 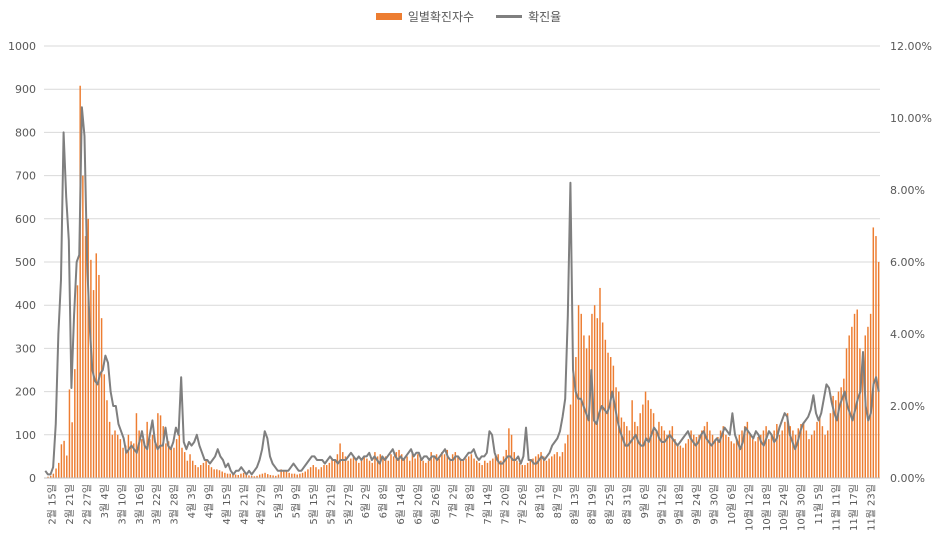 What do you see at coordinates (441, 17) in the screenshot?
I see `legend-label-bar: 일별확진자수` at bounding box center [441, 17].